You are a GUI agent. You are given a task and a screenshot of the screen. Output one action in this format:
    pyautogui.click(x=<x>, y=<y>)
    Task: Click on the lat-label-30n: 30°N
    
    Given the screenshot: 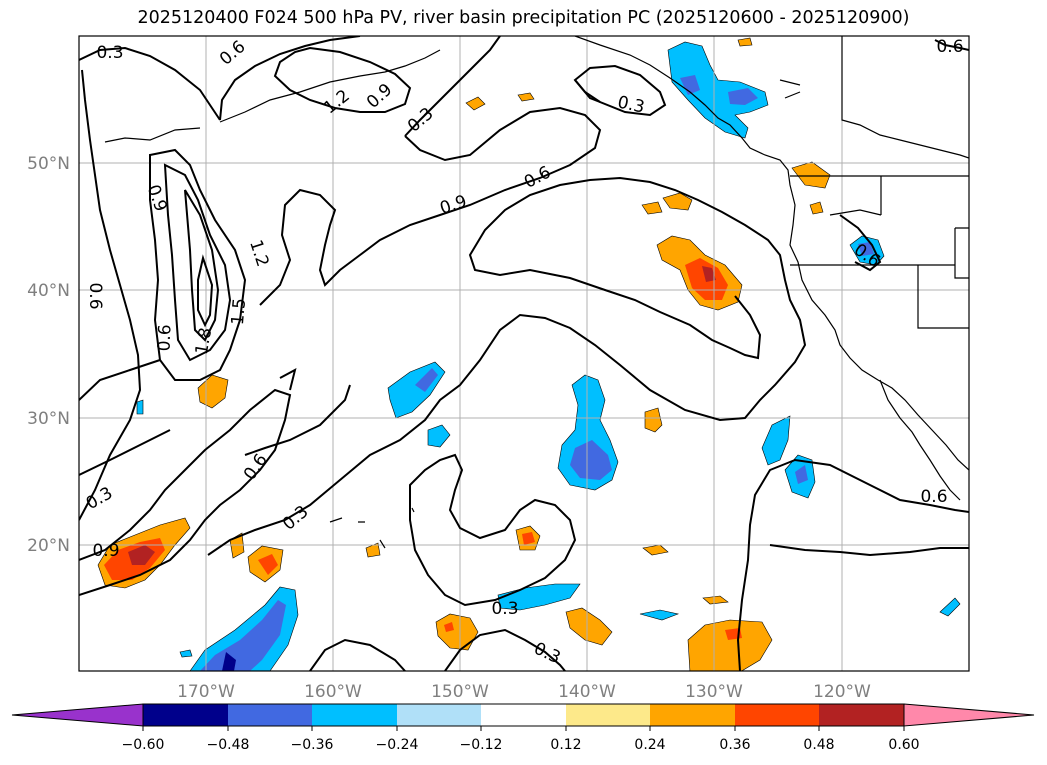 What is the action you would take?
    pyautogui.click(x=48, y=419)
    